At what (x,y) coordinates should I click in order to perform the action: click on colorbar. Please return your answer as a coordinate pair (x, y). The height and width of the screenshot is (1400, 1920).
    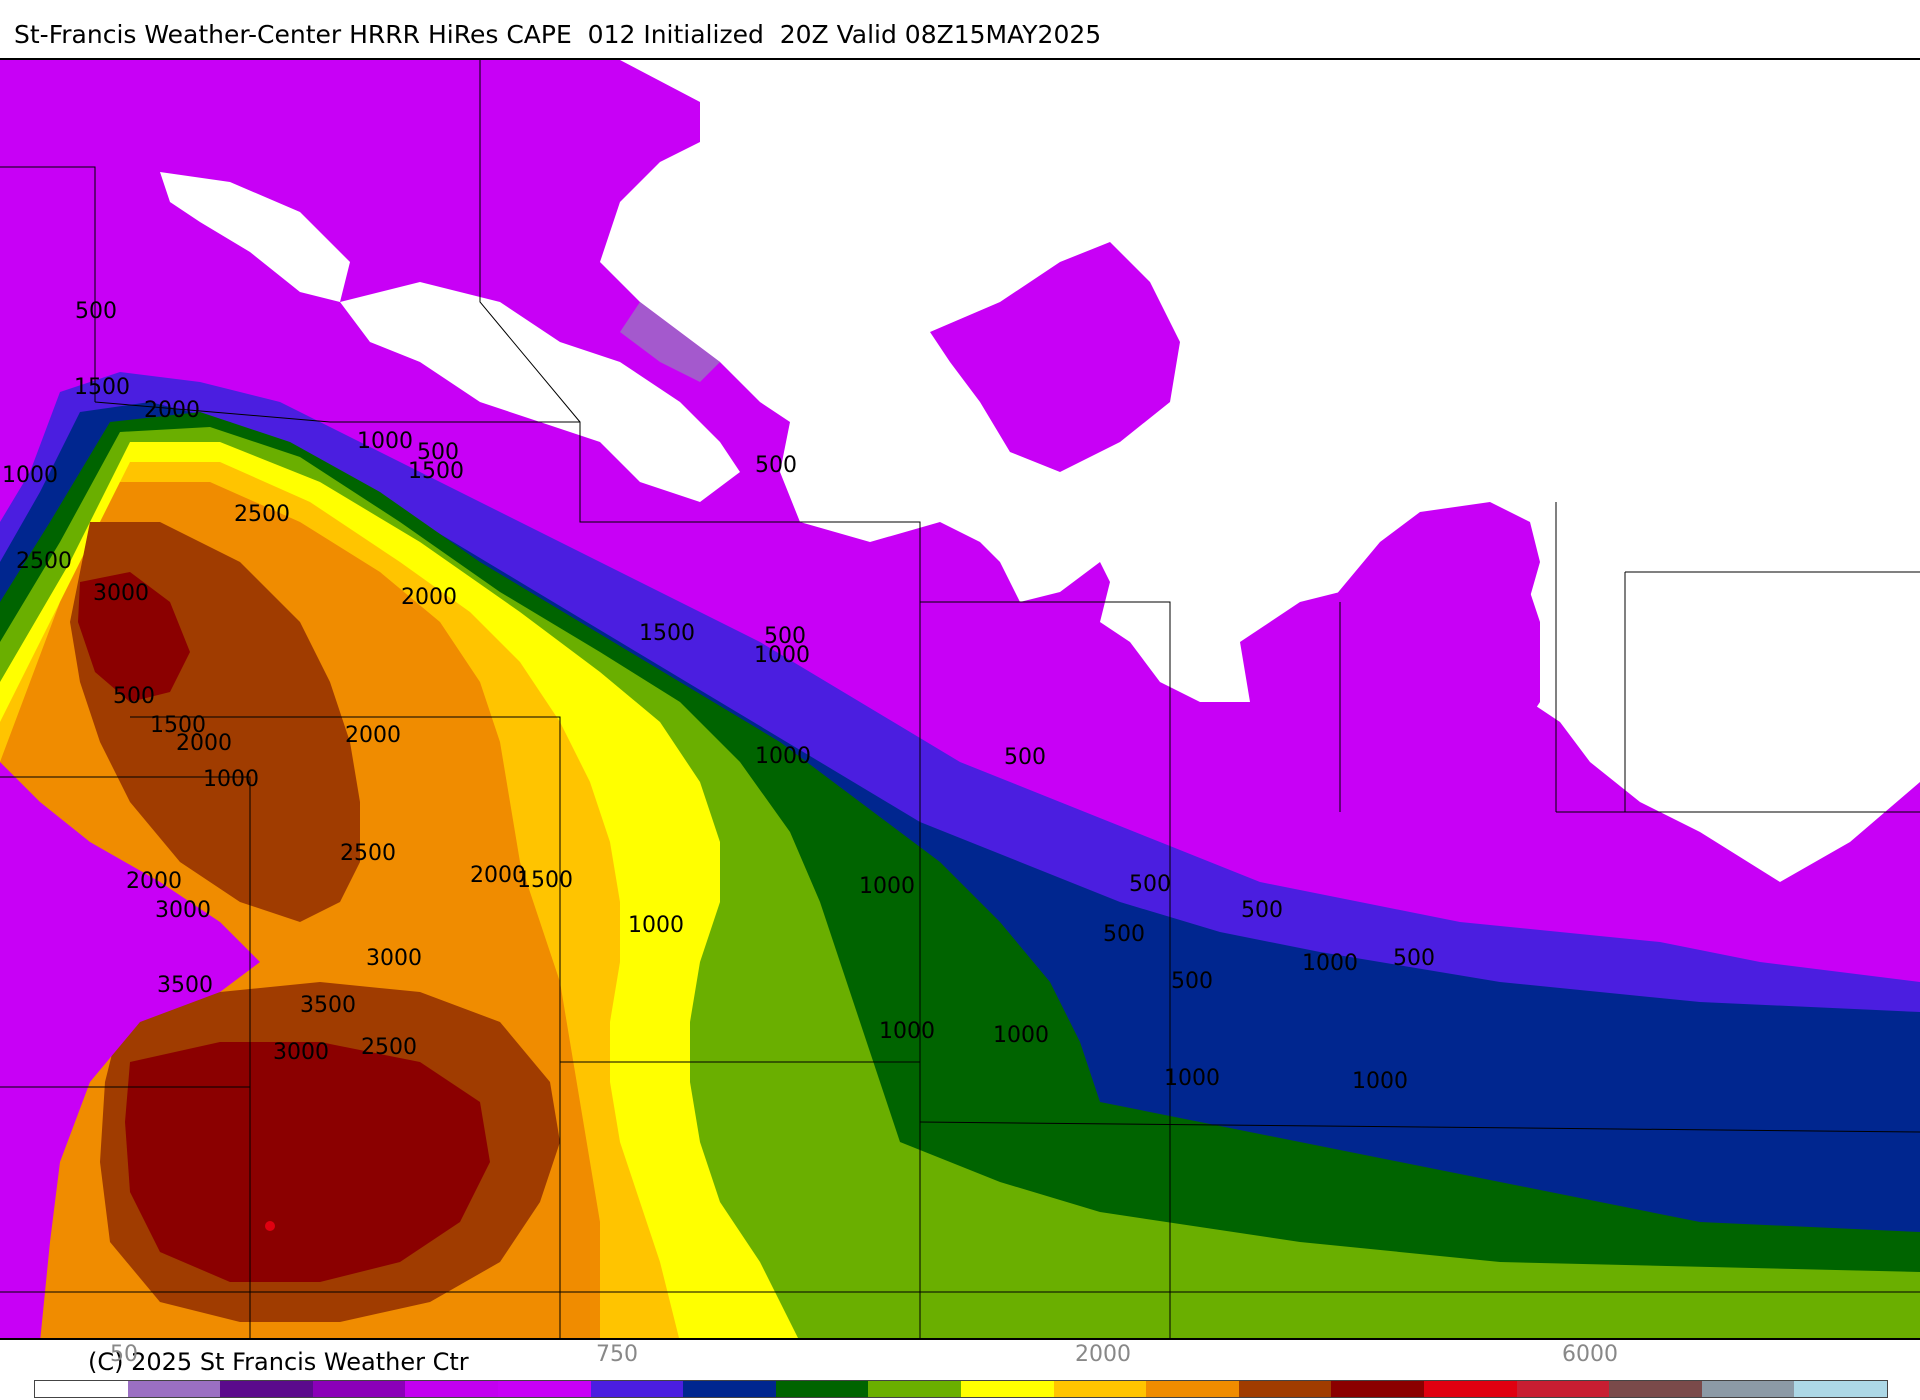
    Looking at the image, I should click on (961, 1389).